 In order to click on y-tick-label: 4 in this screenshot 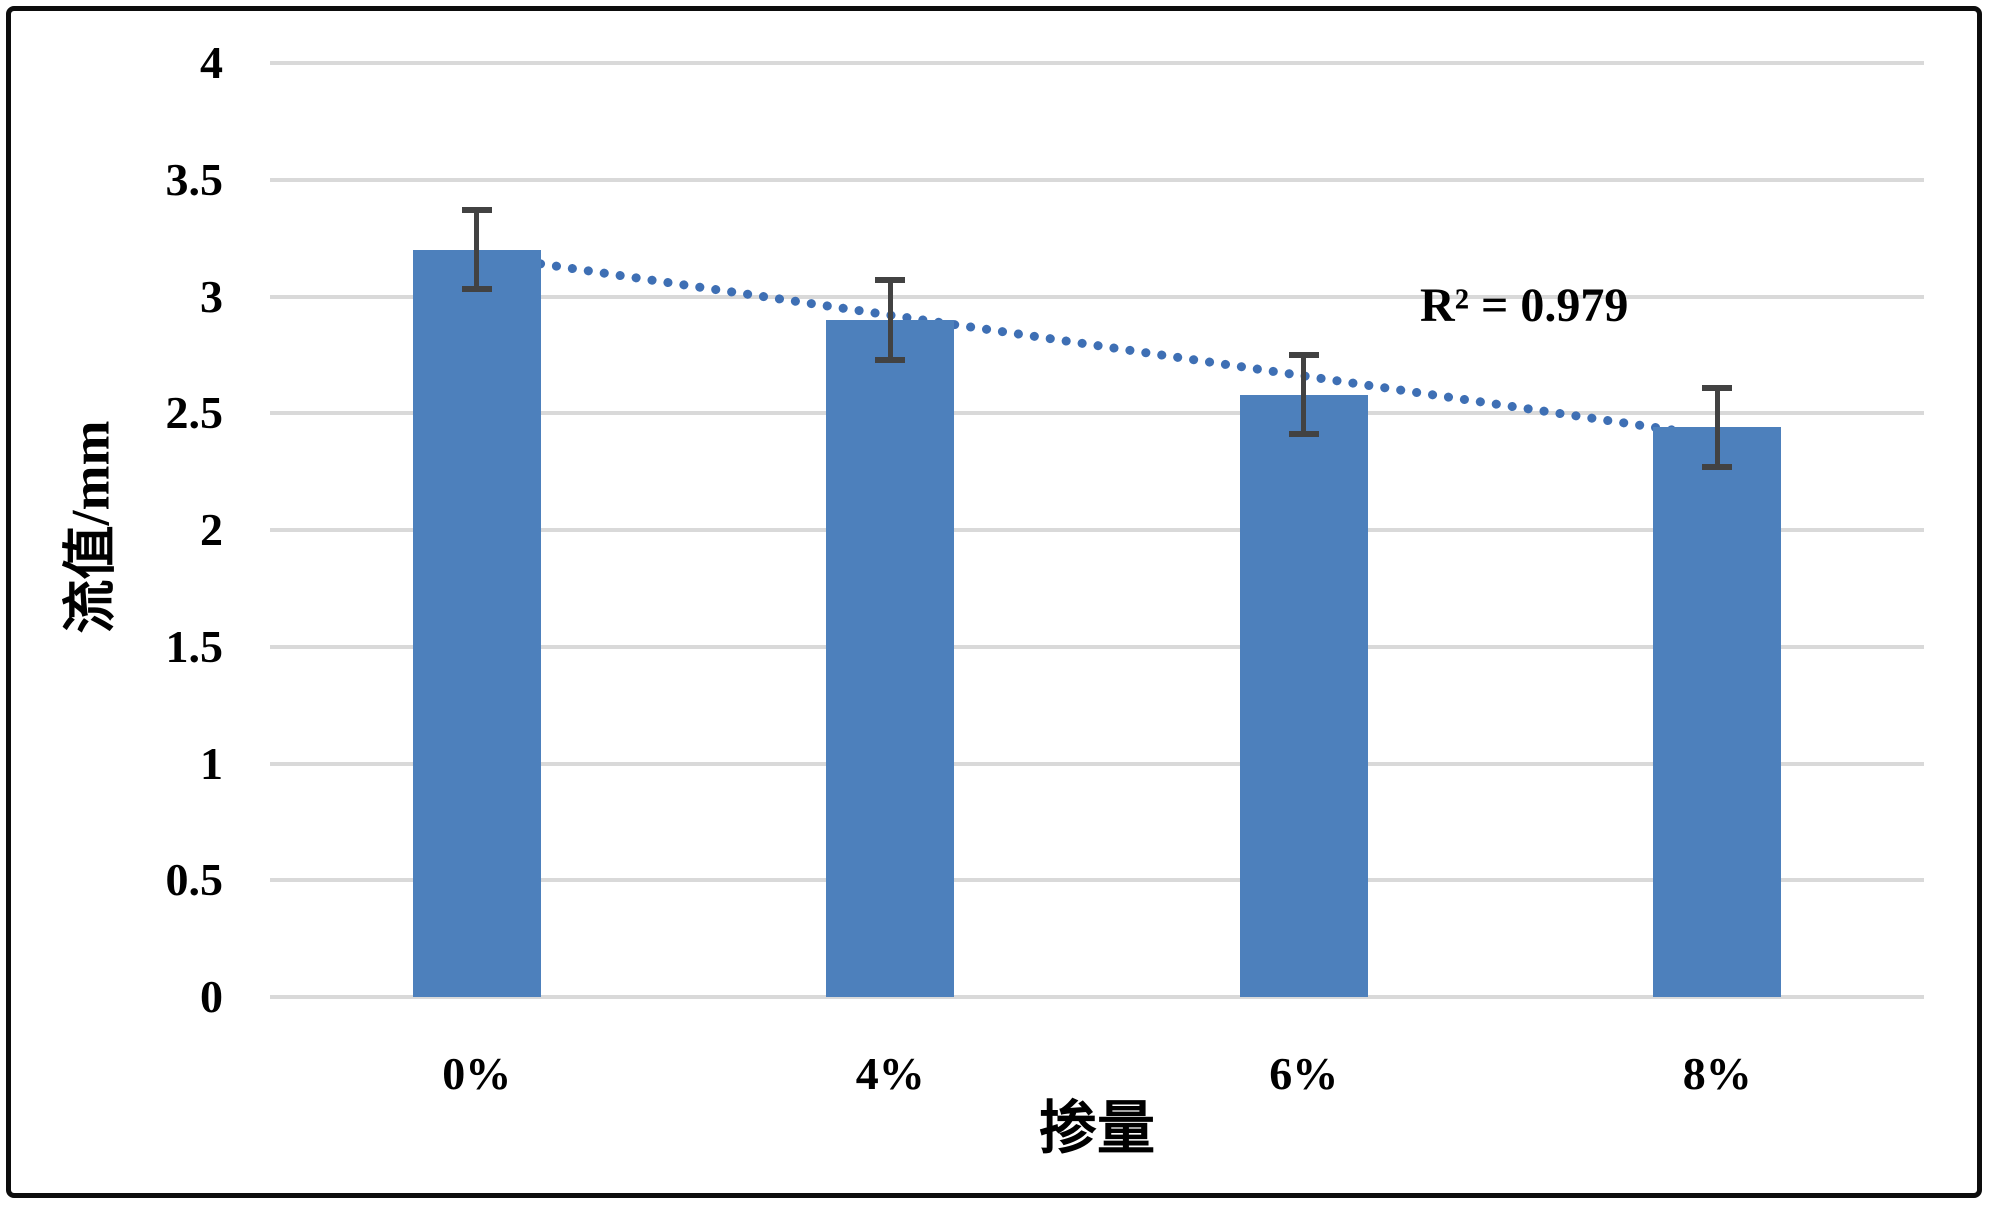, I will do `click(211, 62)`.